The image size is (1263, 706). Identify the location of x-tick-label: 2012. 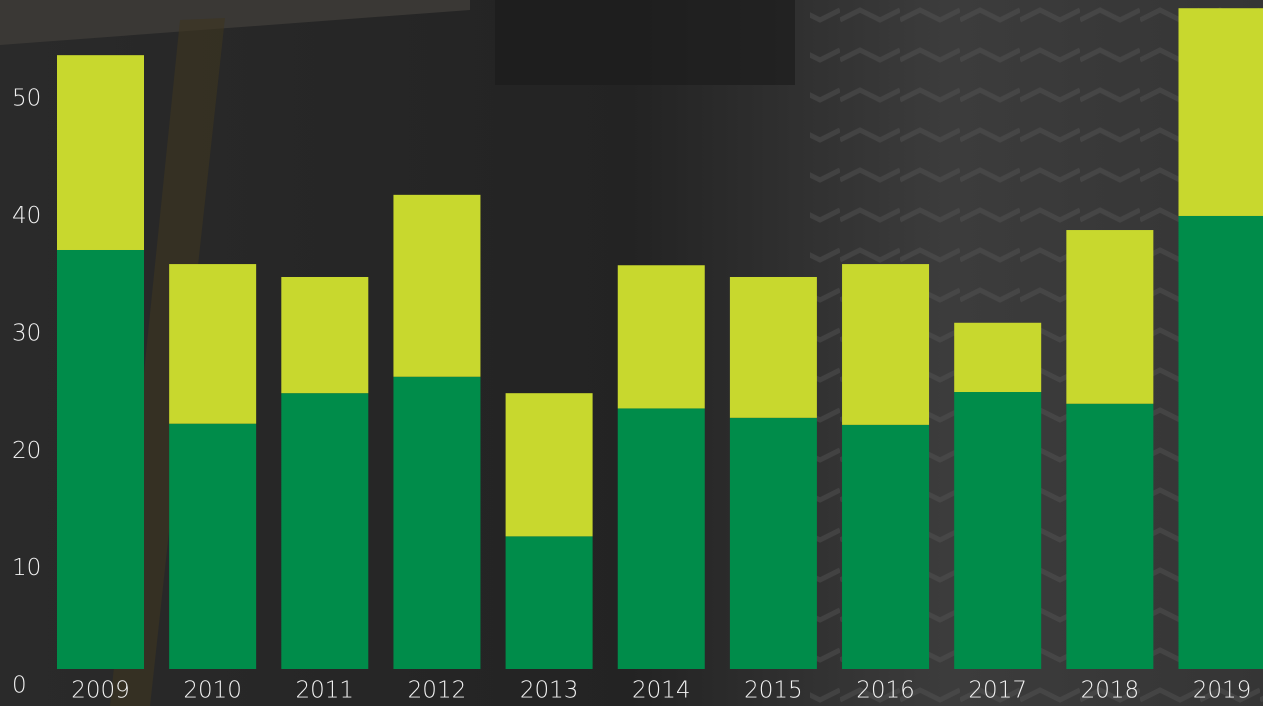
(437, 691).